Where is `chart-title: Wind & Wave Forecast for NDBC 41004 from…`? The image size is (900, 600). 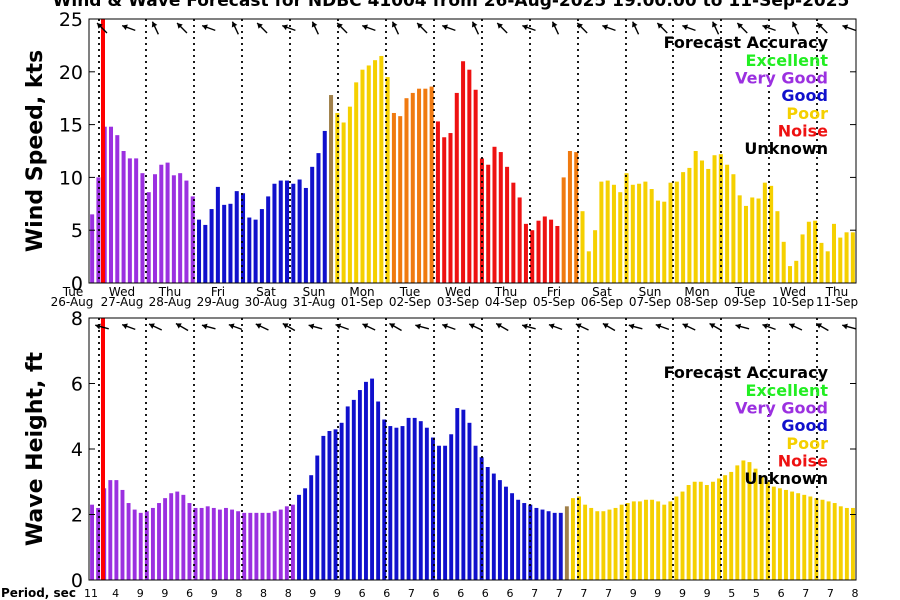 chart-title: Wind & Wave Forecast for NDBC 41004 from… is located at coordinates (451, 5).